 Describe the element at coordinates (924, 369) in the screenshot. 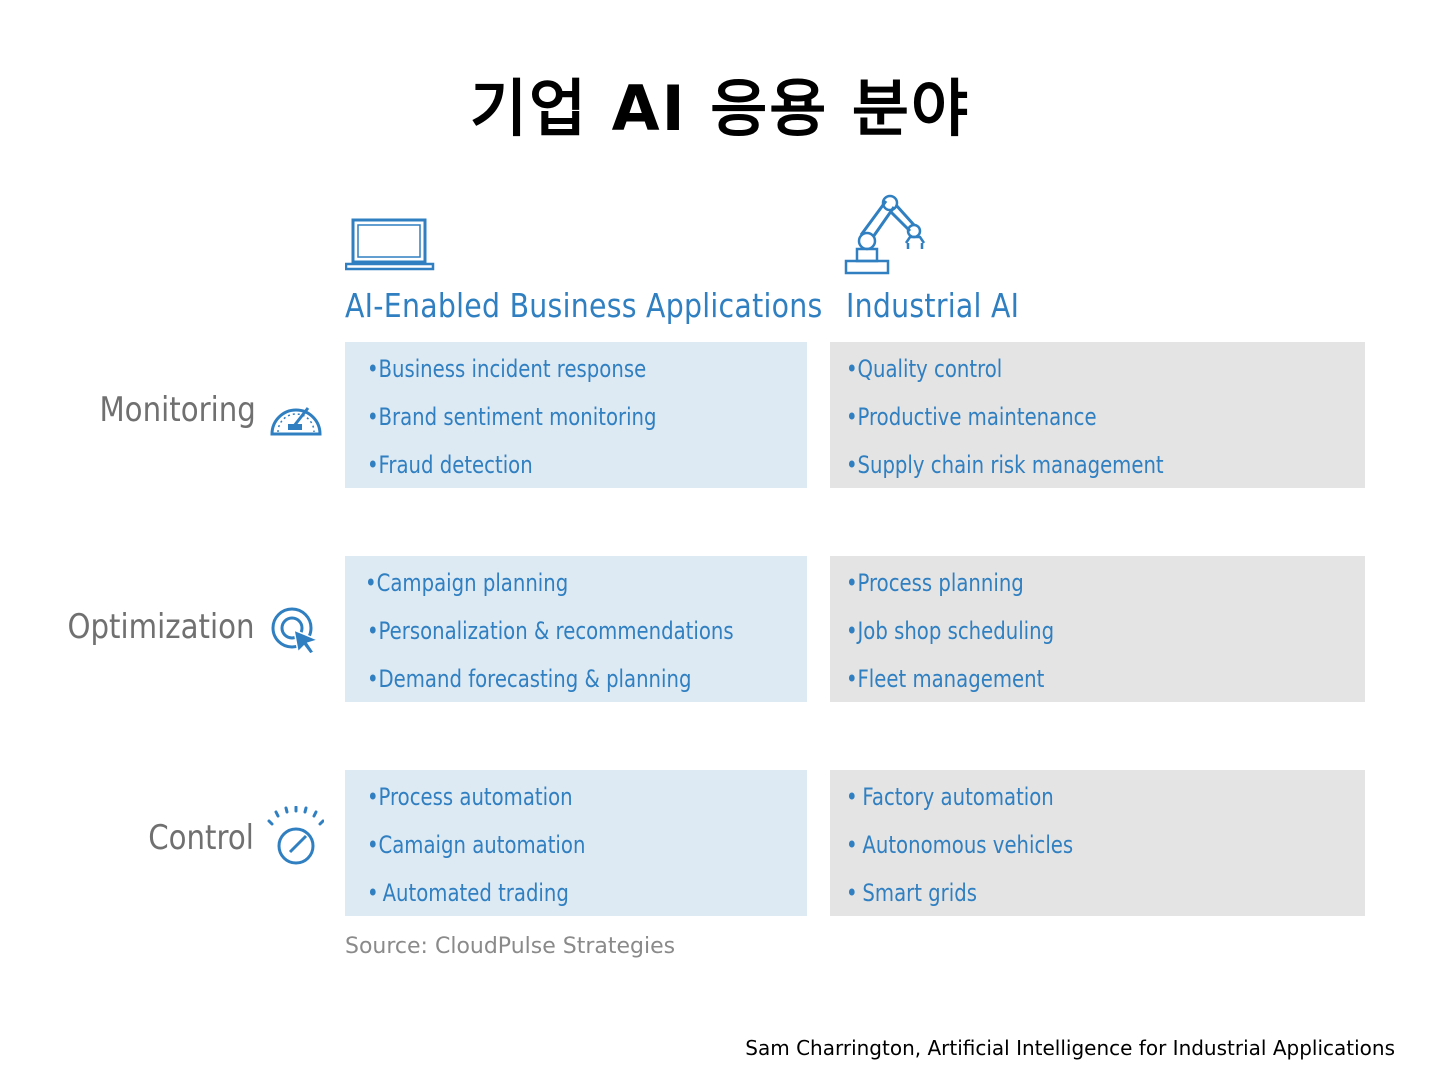

I see `list-item: •Quality control` at that location.